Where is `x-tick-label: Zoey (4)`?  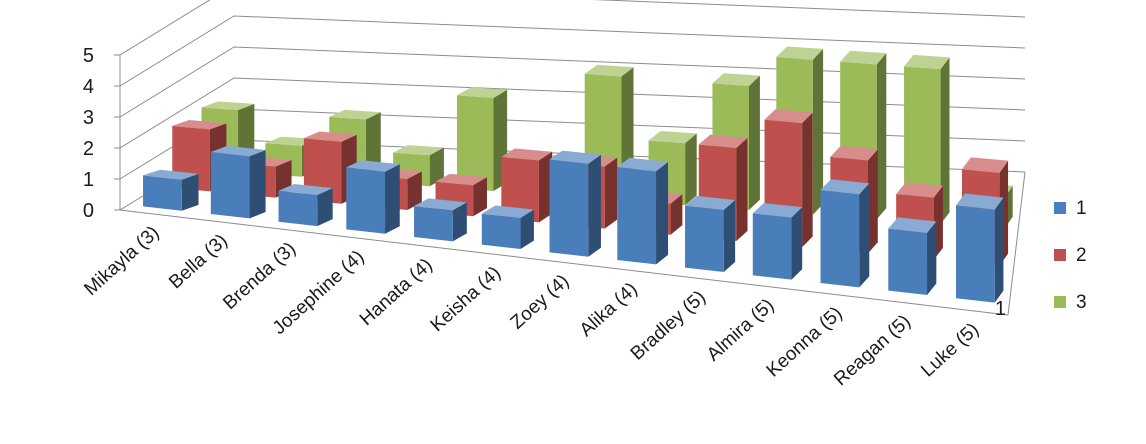 x-tick-label: Zoey (4) is located at coordinates (540, 302).